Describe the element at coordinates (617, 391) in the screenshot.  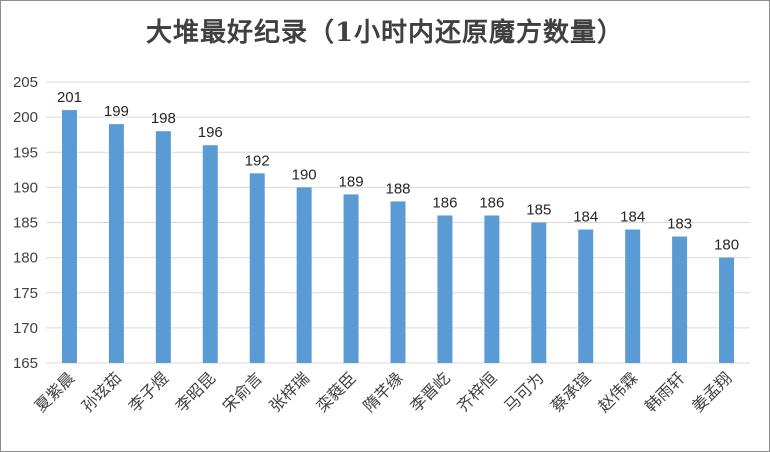
I see `x-tick-label: 赵伟霖` at that location.